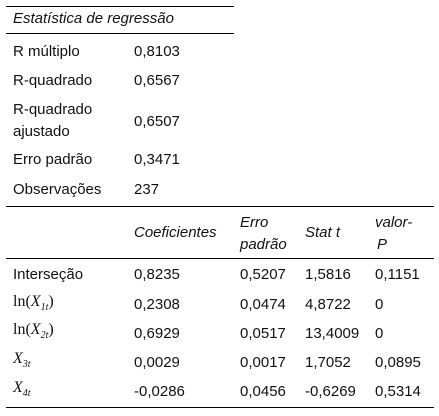 Image resolution: width=439 pixels, height=416 pixels. I want to click on header-valor-p: valor- P, so click(393, 234).